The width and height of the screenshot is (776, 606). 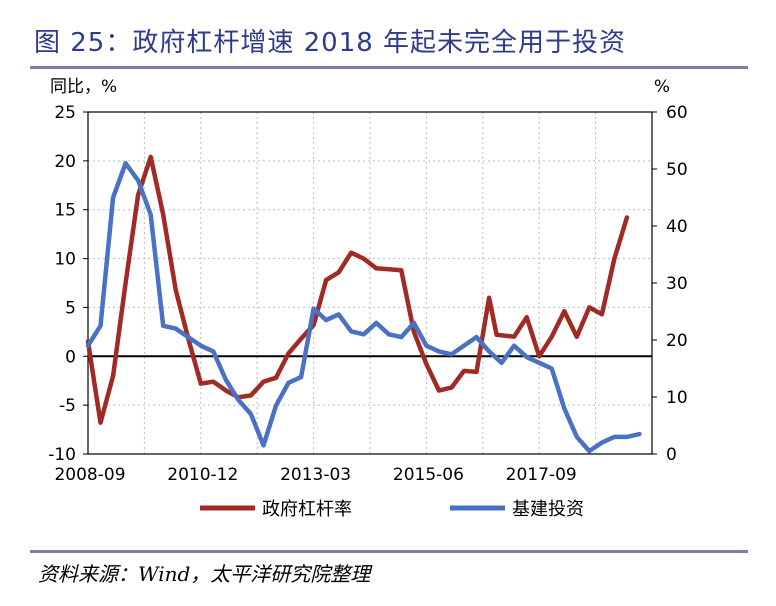 I want to click on right-tick-label: 60, so click(x=677, y=113).